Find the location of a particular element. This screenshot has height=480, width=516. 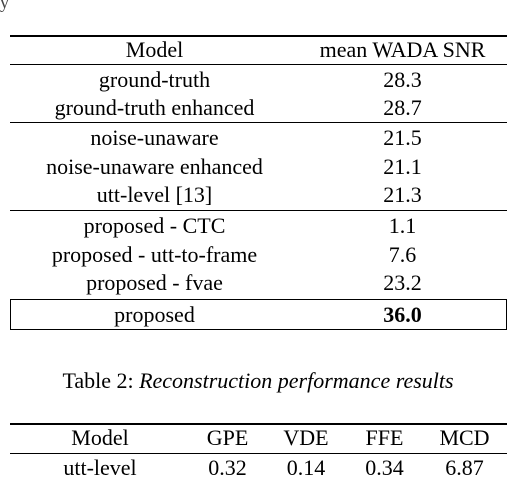

row-model: proposed - fvae is located at coordinates (154, 282).